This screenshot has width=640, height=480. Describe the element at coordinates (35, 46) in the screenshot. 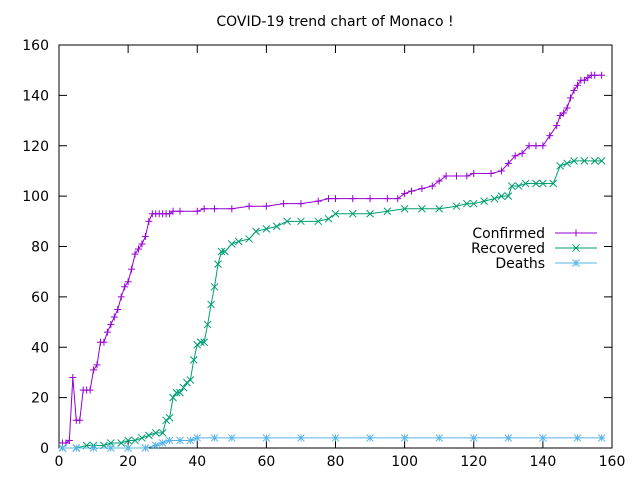

I see `y-tick-label: 160` at that location.